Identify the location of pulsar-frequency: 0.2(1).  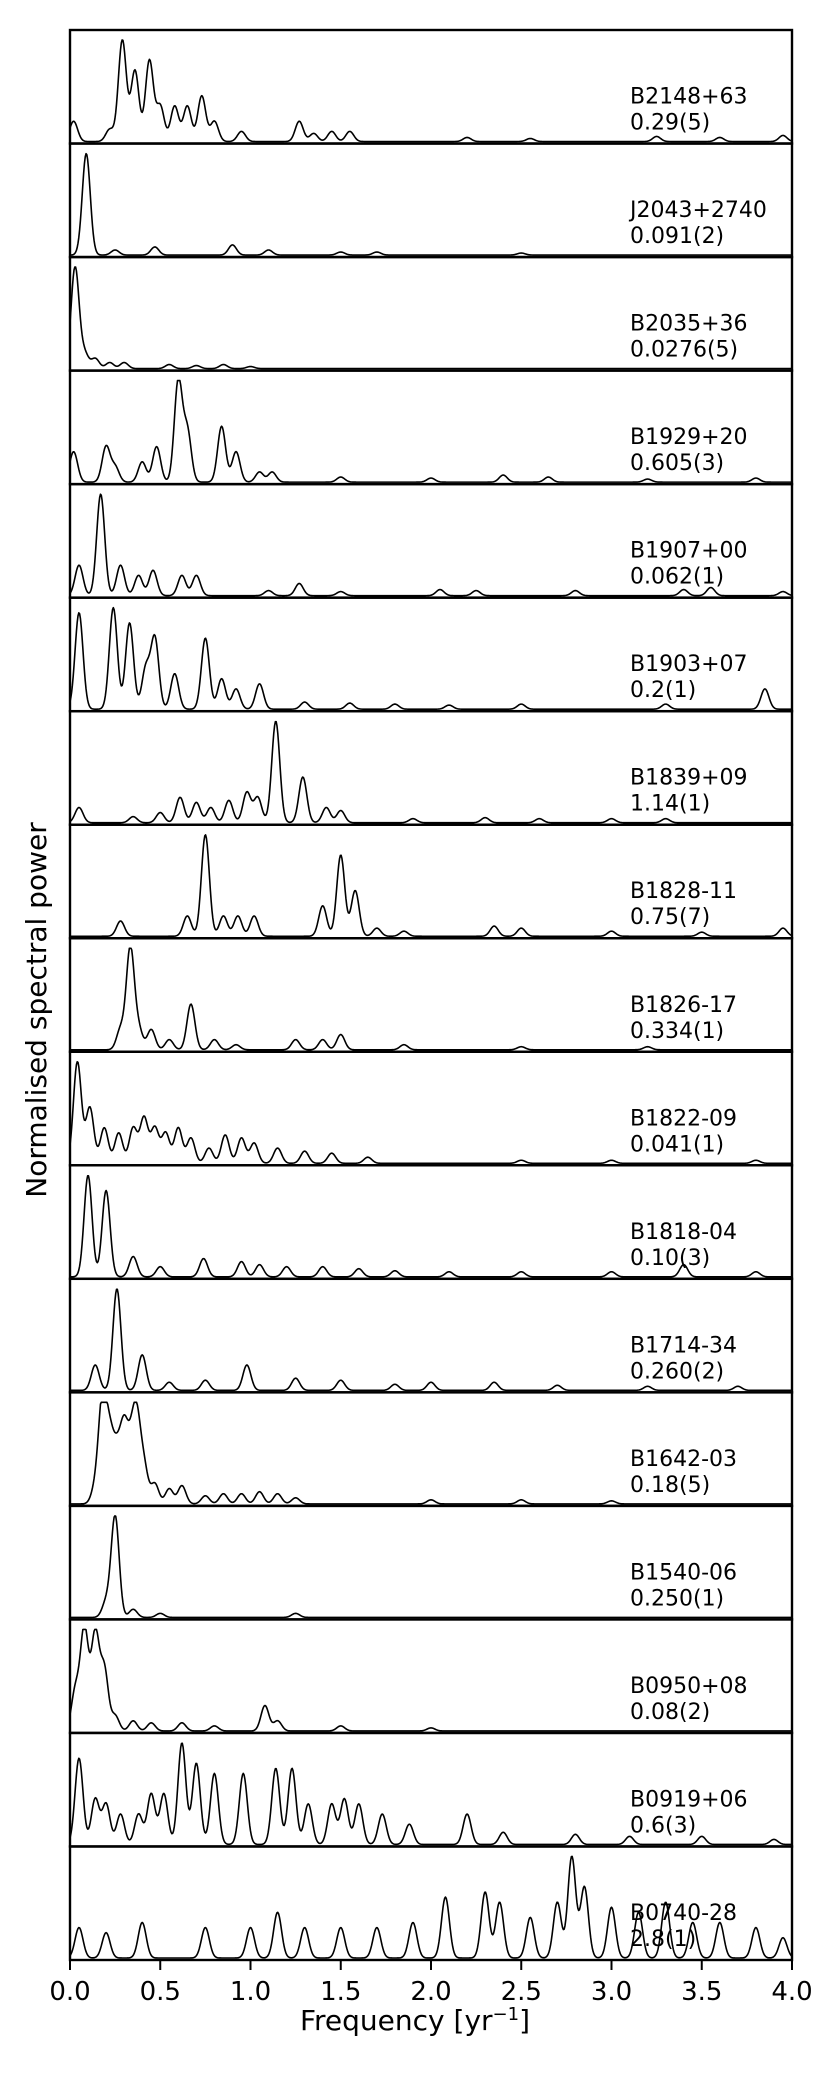
(663, 690).